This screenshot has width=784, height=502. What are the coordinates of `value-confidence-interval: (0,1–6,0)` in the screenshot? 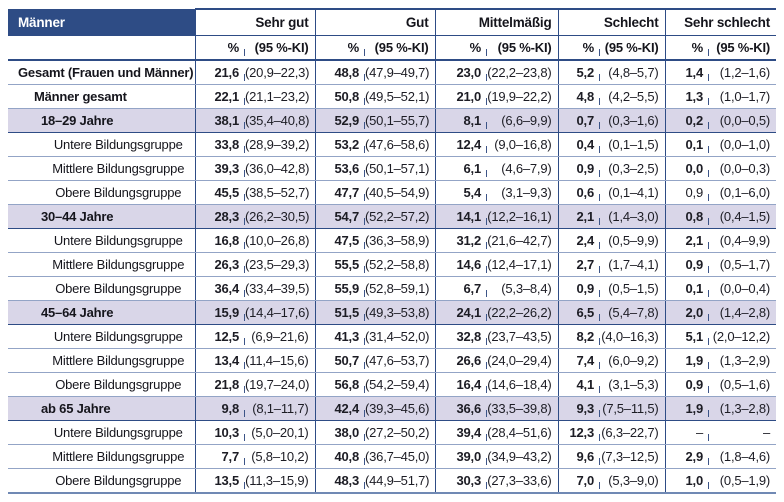 It's located at (743, 192).